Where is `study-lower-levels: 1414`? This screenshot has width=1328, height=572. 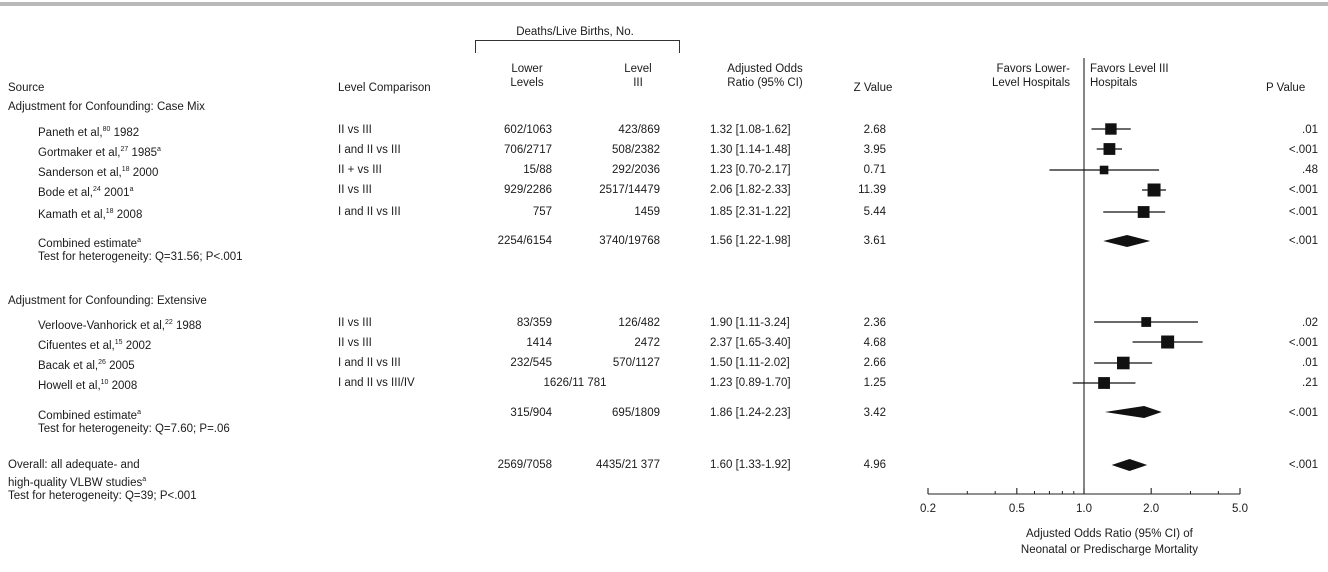 study-lower-levels: 1414 is located at coordinates (539, 343).